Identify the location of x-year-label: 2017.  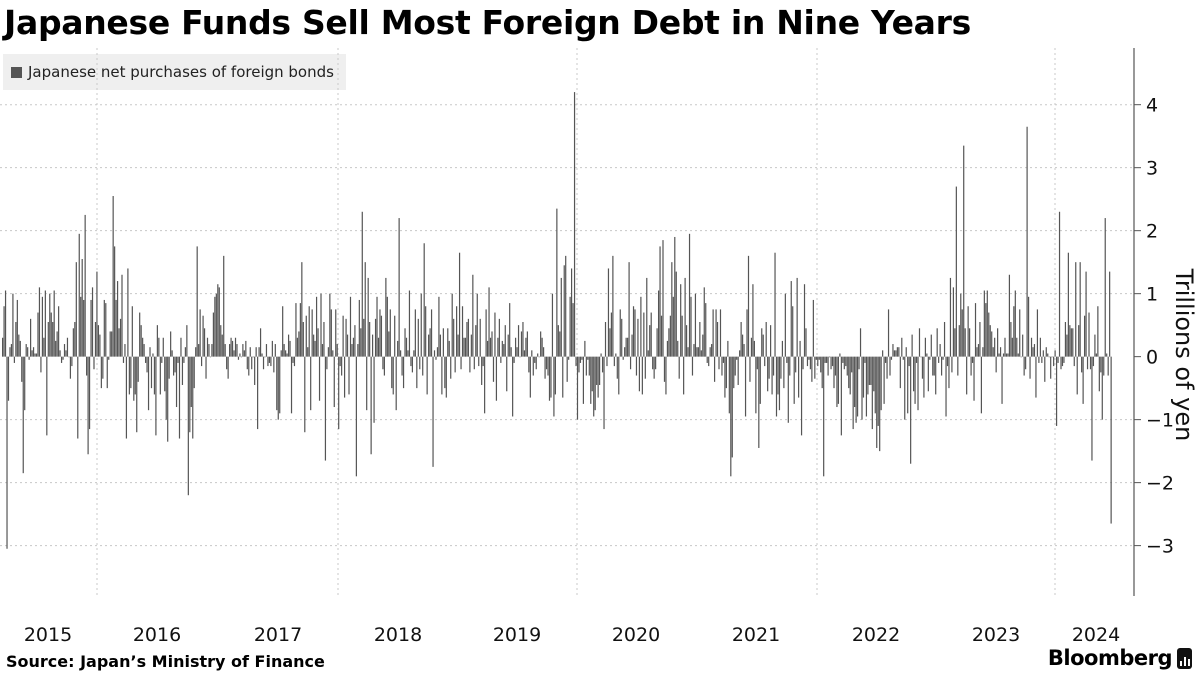
(278, 635).